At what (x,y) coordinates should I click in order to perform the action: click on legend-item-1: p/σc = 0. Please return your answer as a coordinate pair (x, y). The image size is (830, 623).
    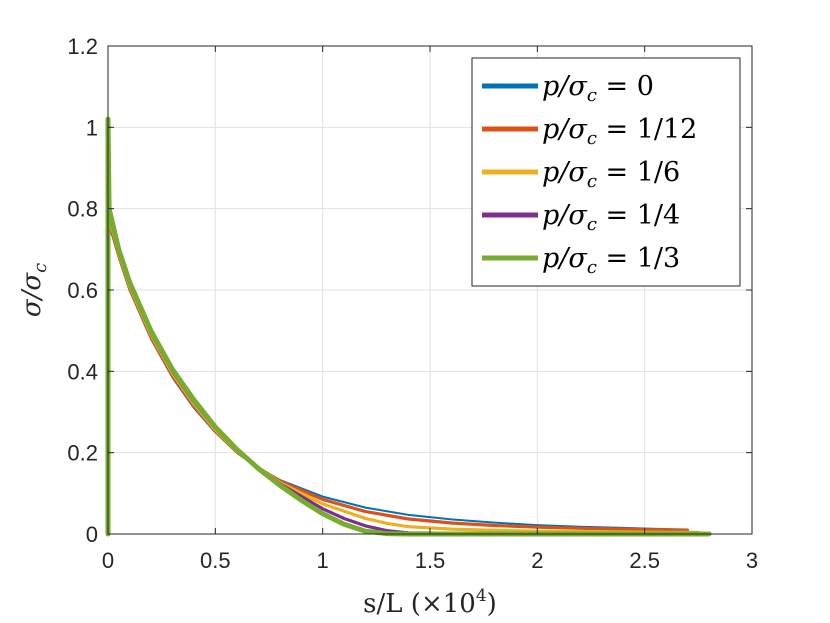
    Looking at the image, I should click on (568, 88).